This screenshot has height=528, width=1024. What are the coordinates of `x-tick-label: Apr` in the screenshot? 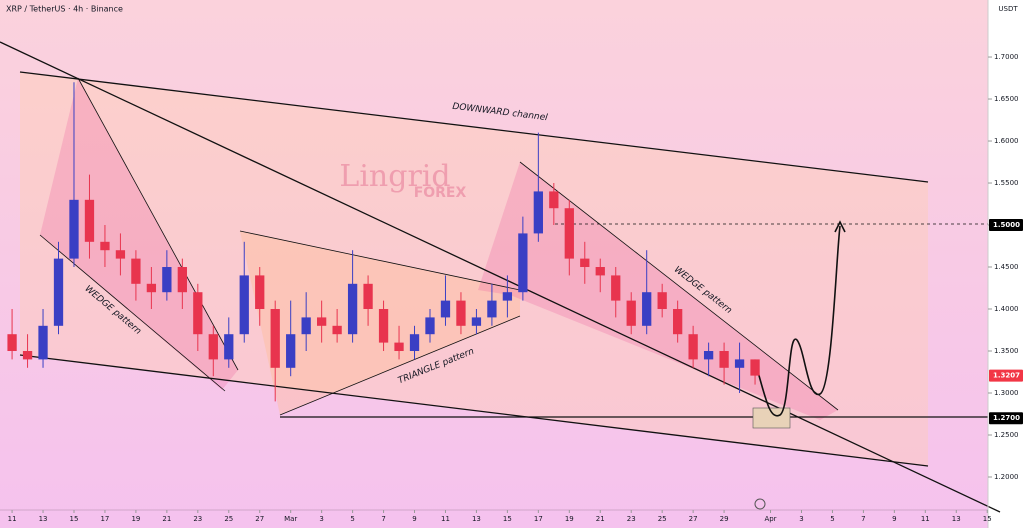 It's located at (770, 519).